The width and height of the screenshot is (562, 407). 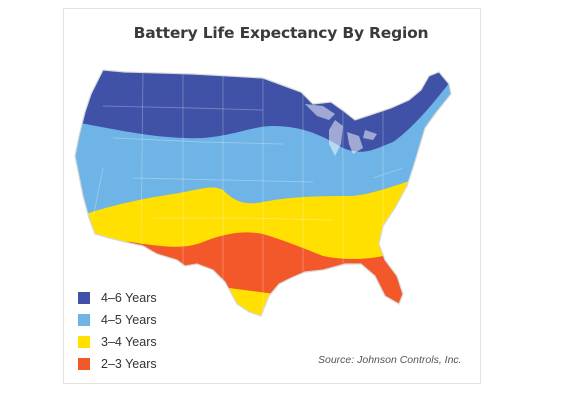 I want to click on legend-item: 4–5 Years, so click(x=148, y=320).